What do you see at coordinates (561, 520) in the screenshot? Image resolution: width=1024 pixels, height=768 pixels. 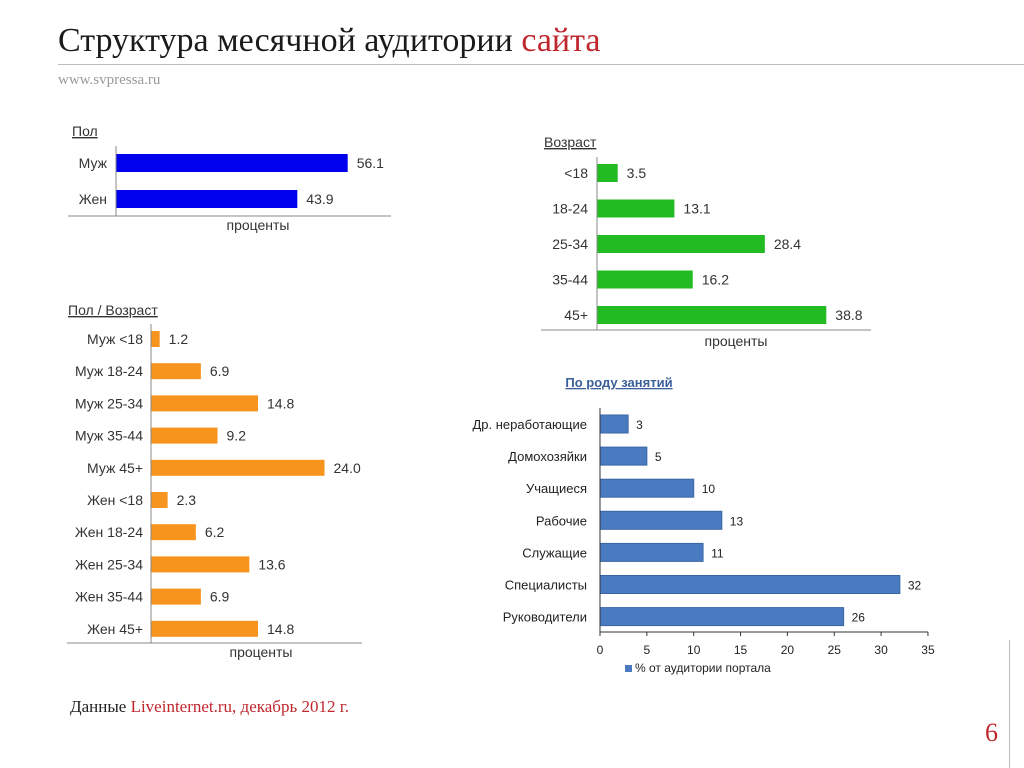 I see `category-label: Рабочие` at bounding box center [561, 520].